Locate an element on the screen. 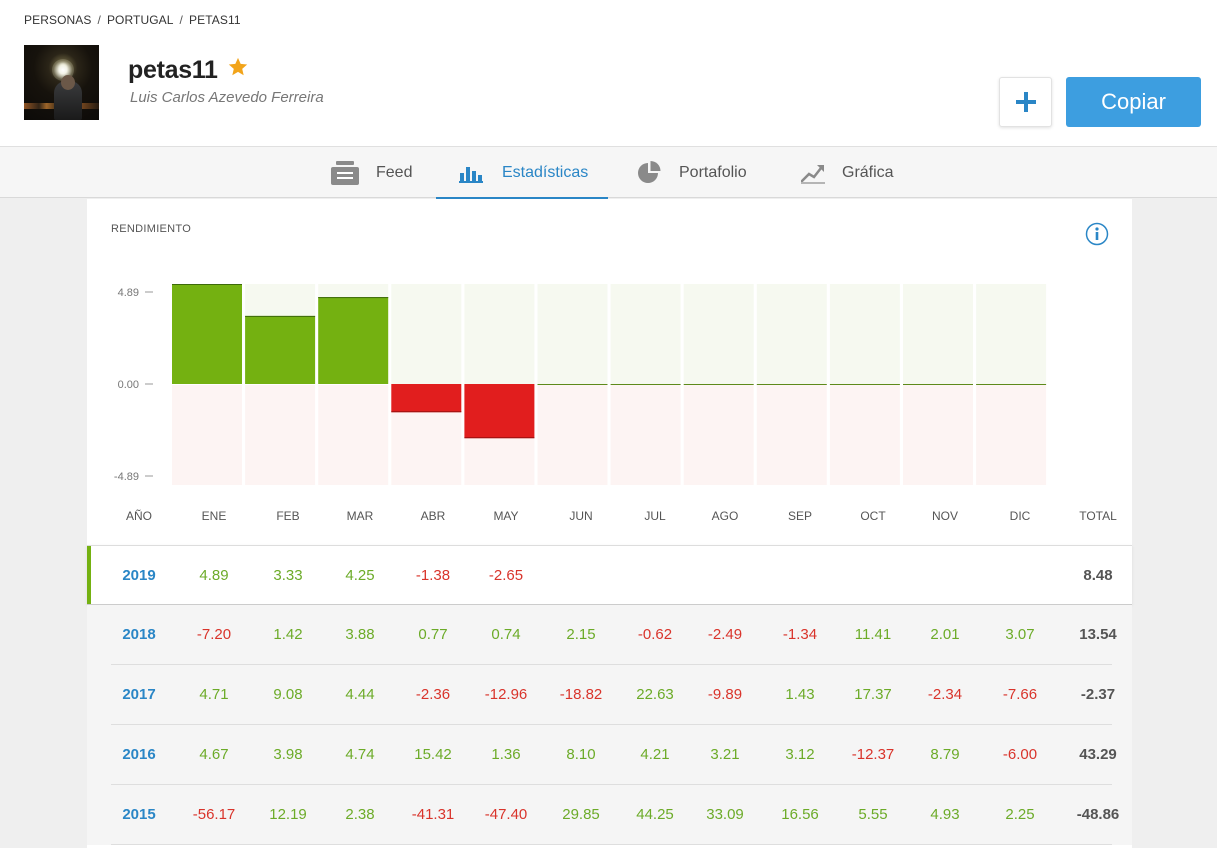 The width and height of the screenshot is (1217, 848). column-header-month: JUN is located at coordinates (581, 516).